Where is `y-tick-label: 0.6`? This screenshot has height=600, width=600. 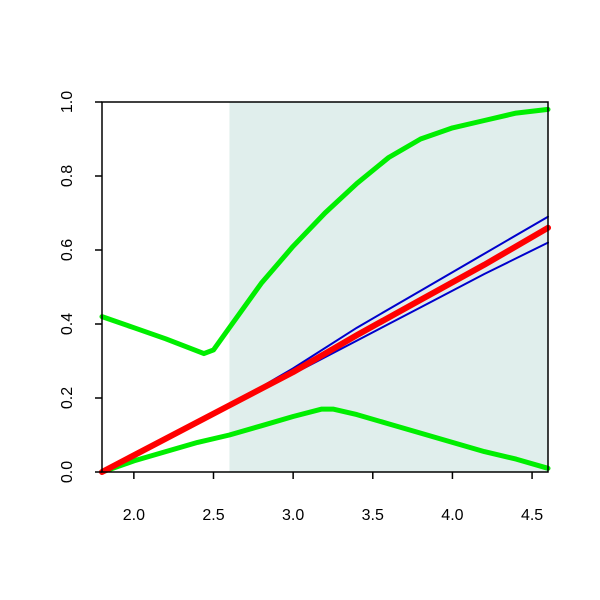
y-tick-label: 0.6 is located at coordinates (67, 250).